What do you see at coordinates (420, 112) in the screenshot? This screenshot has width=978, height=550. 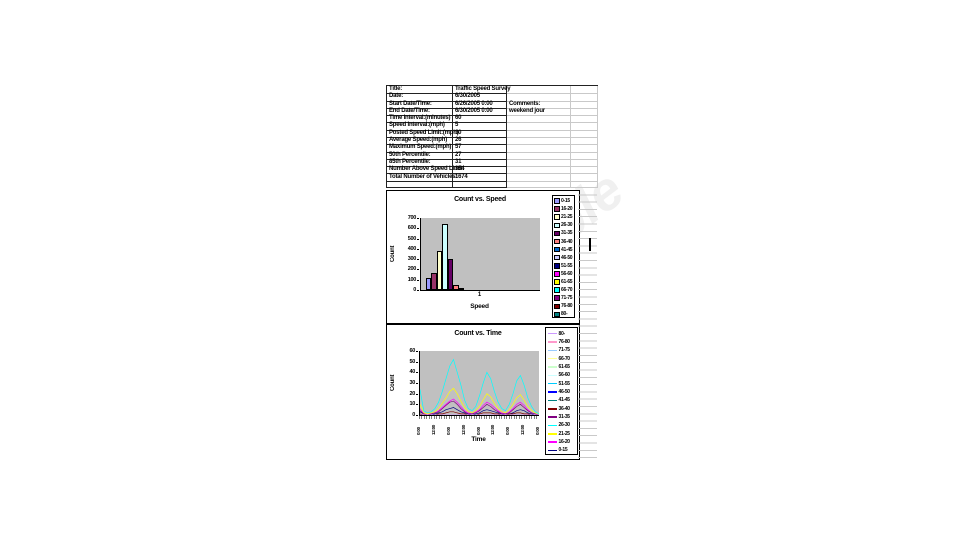 I see `row-label-cell: End Date/Time:` at bounding box center [420, 112].